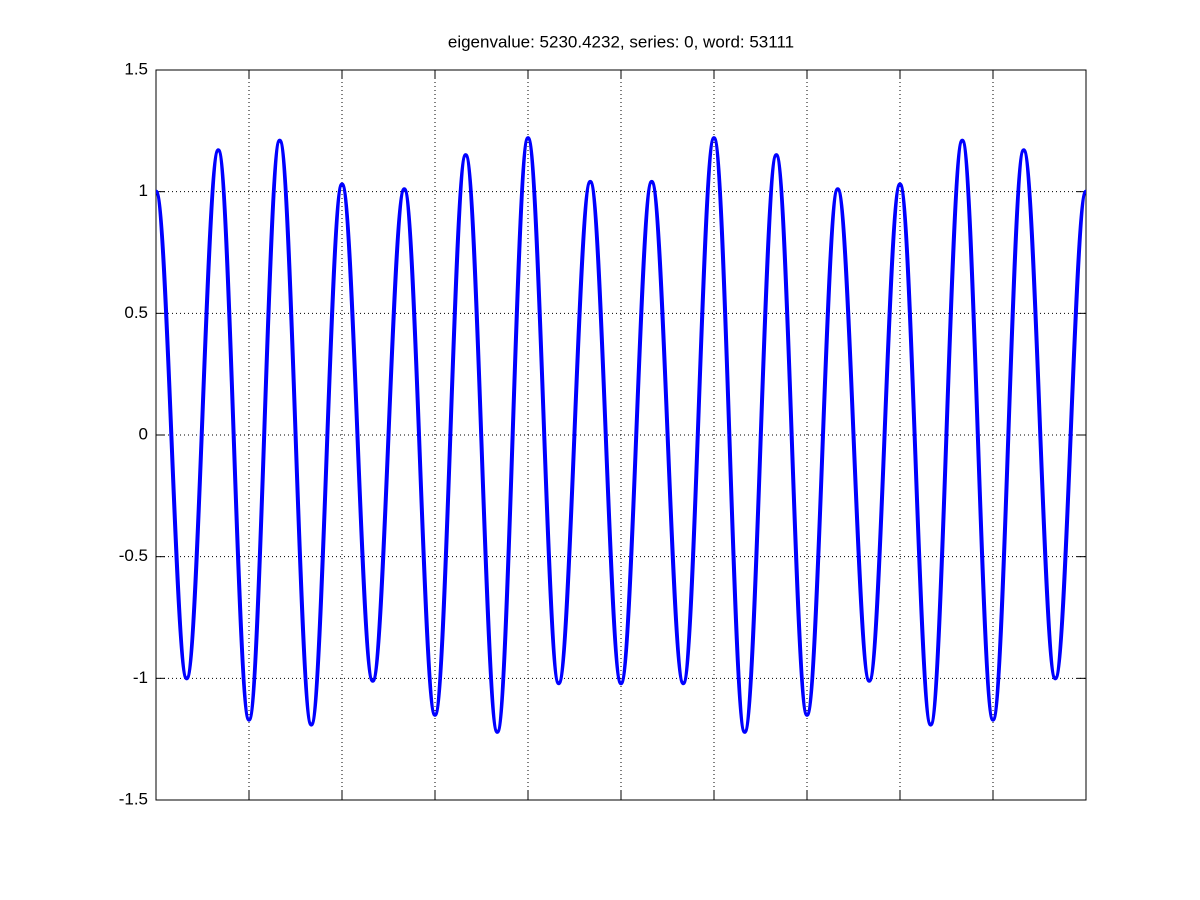 This screenshot has height=900, width=1200. What do you see at coordinates (133, 555) in the screenshot?
I see `y-tick-label: -0.5` at bounding box center [133, 555].